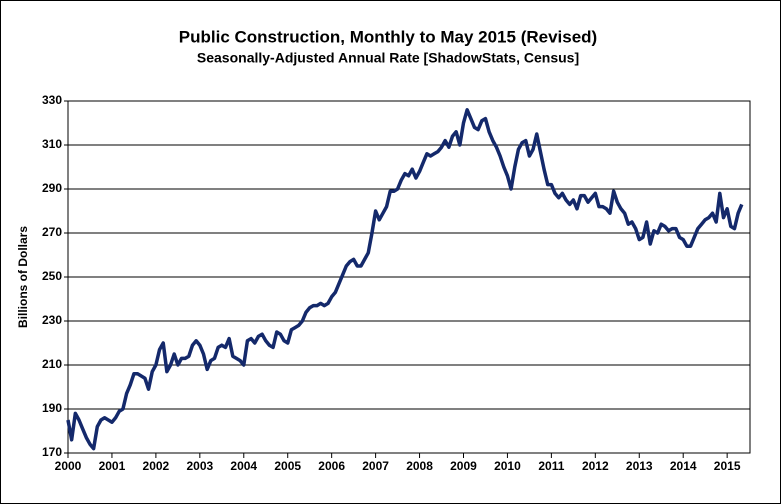 Image resolution: width=781 pixels, height=504 pixels. What do you see at coordinates (331, 466) in the screenshot?
I see `x-tick-label: 2006` at bounding box center [331, 466].